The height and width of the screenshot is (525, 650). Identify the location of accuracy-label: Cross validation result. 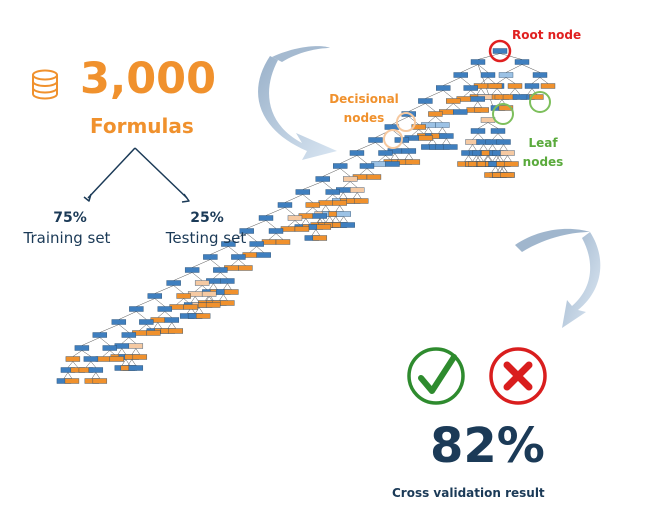
(468, 493).